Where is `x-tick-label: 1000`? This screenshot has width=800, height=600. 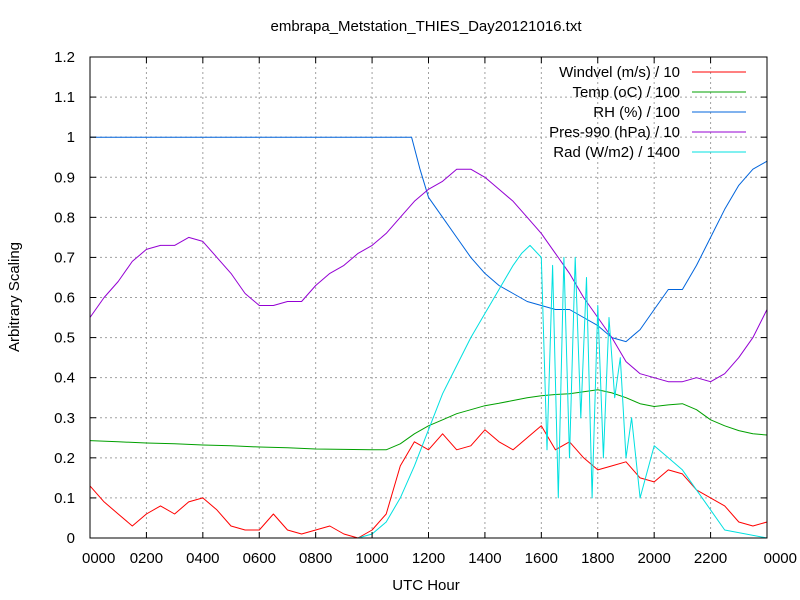
x-tick-label: 1000 is located at coordinates (371, 558).